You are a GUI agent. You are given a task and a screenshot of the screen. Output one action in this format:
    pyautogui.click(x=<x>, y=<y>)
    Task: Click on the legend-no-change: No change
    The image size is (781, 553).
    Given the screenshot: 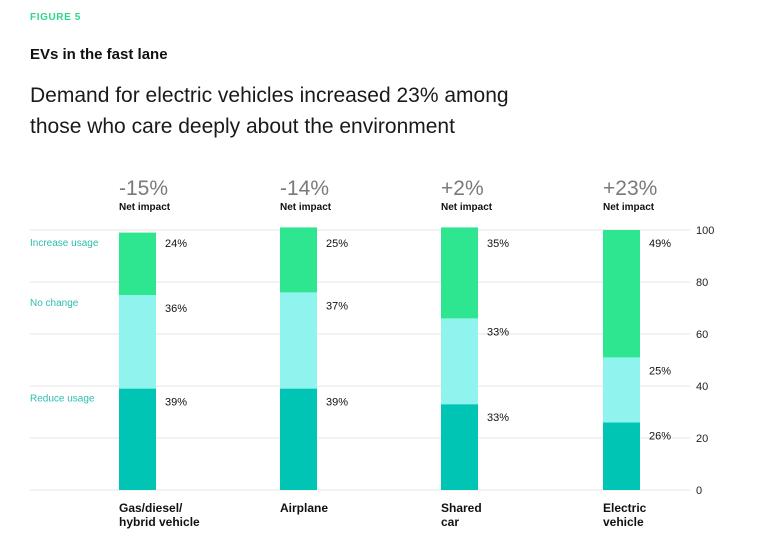 What is the action you would take?
    pyautogui.click(x=54, y=303)
    